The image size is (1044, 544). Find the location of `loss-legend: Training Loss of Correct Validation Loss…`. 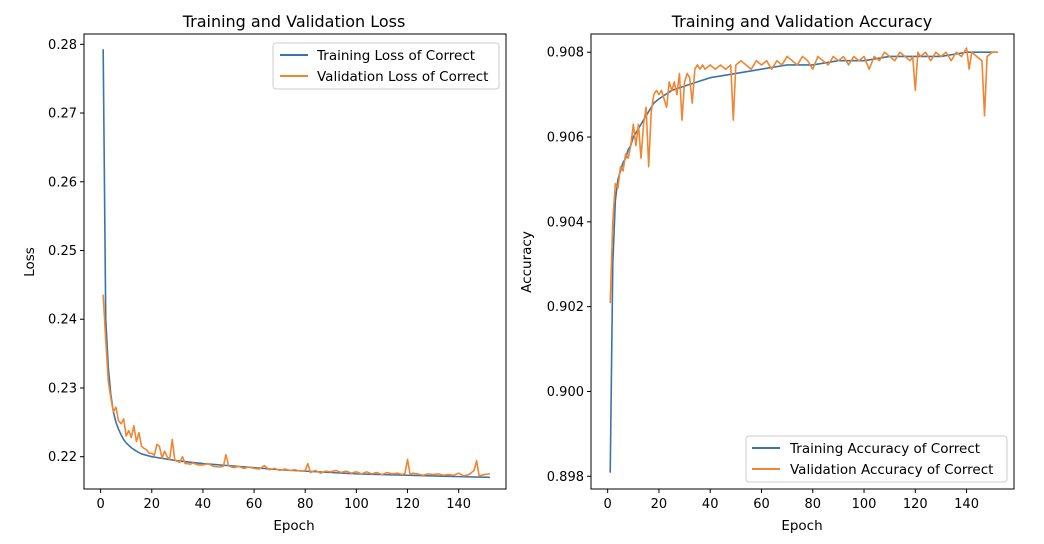

loss-legend: Training Loss of Correct Validation Loss… is located at coordinates (386, 66).